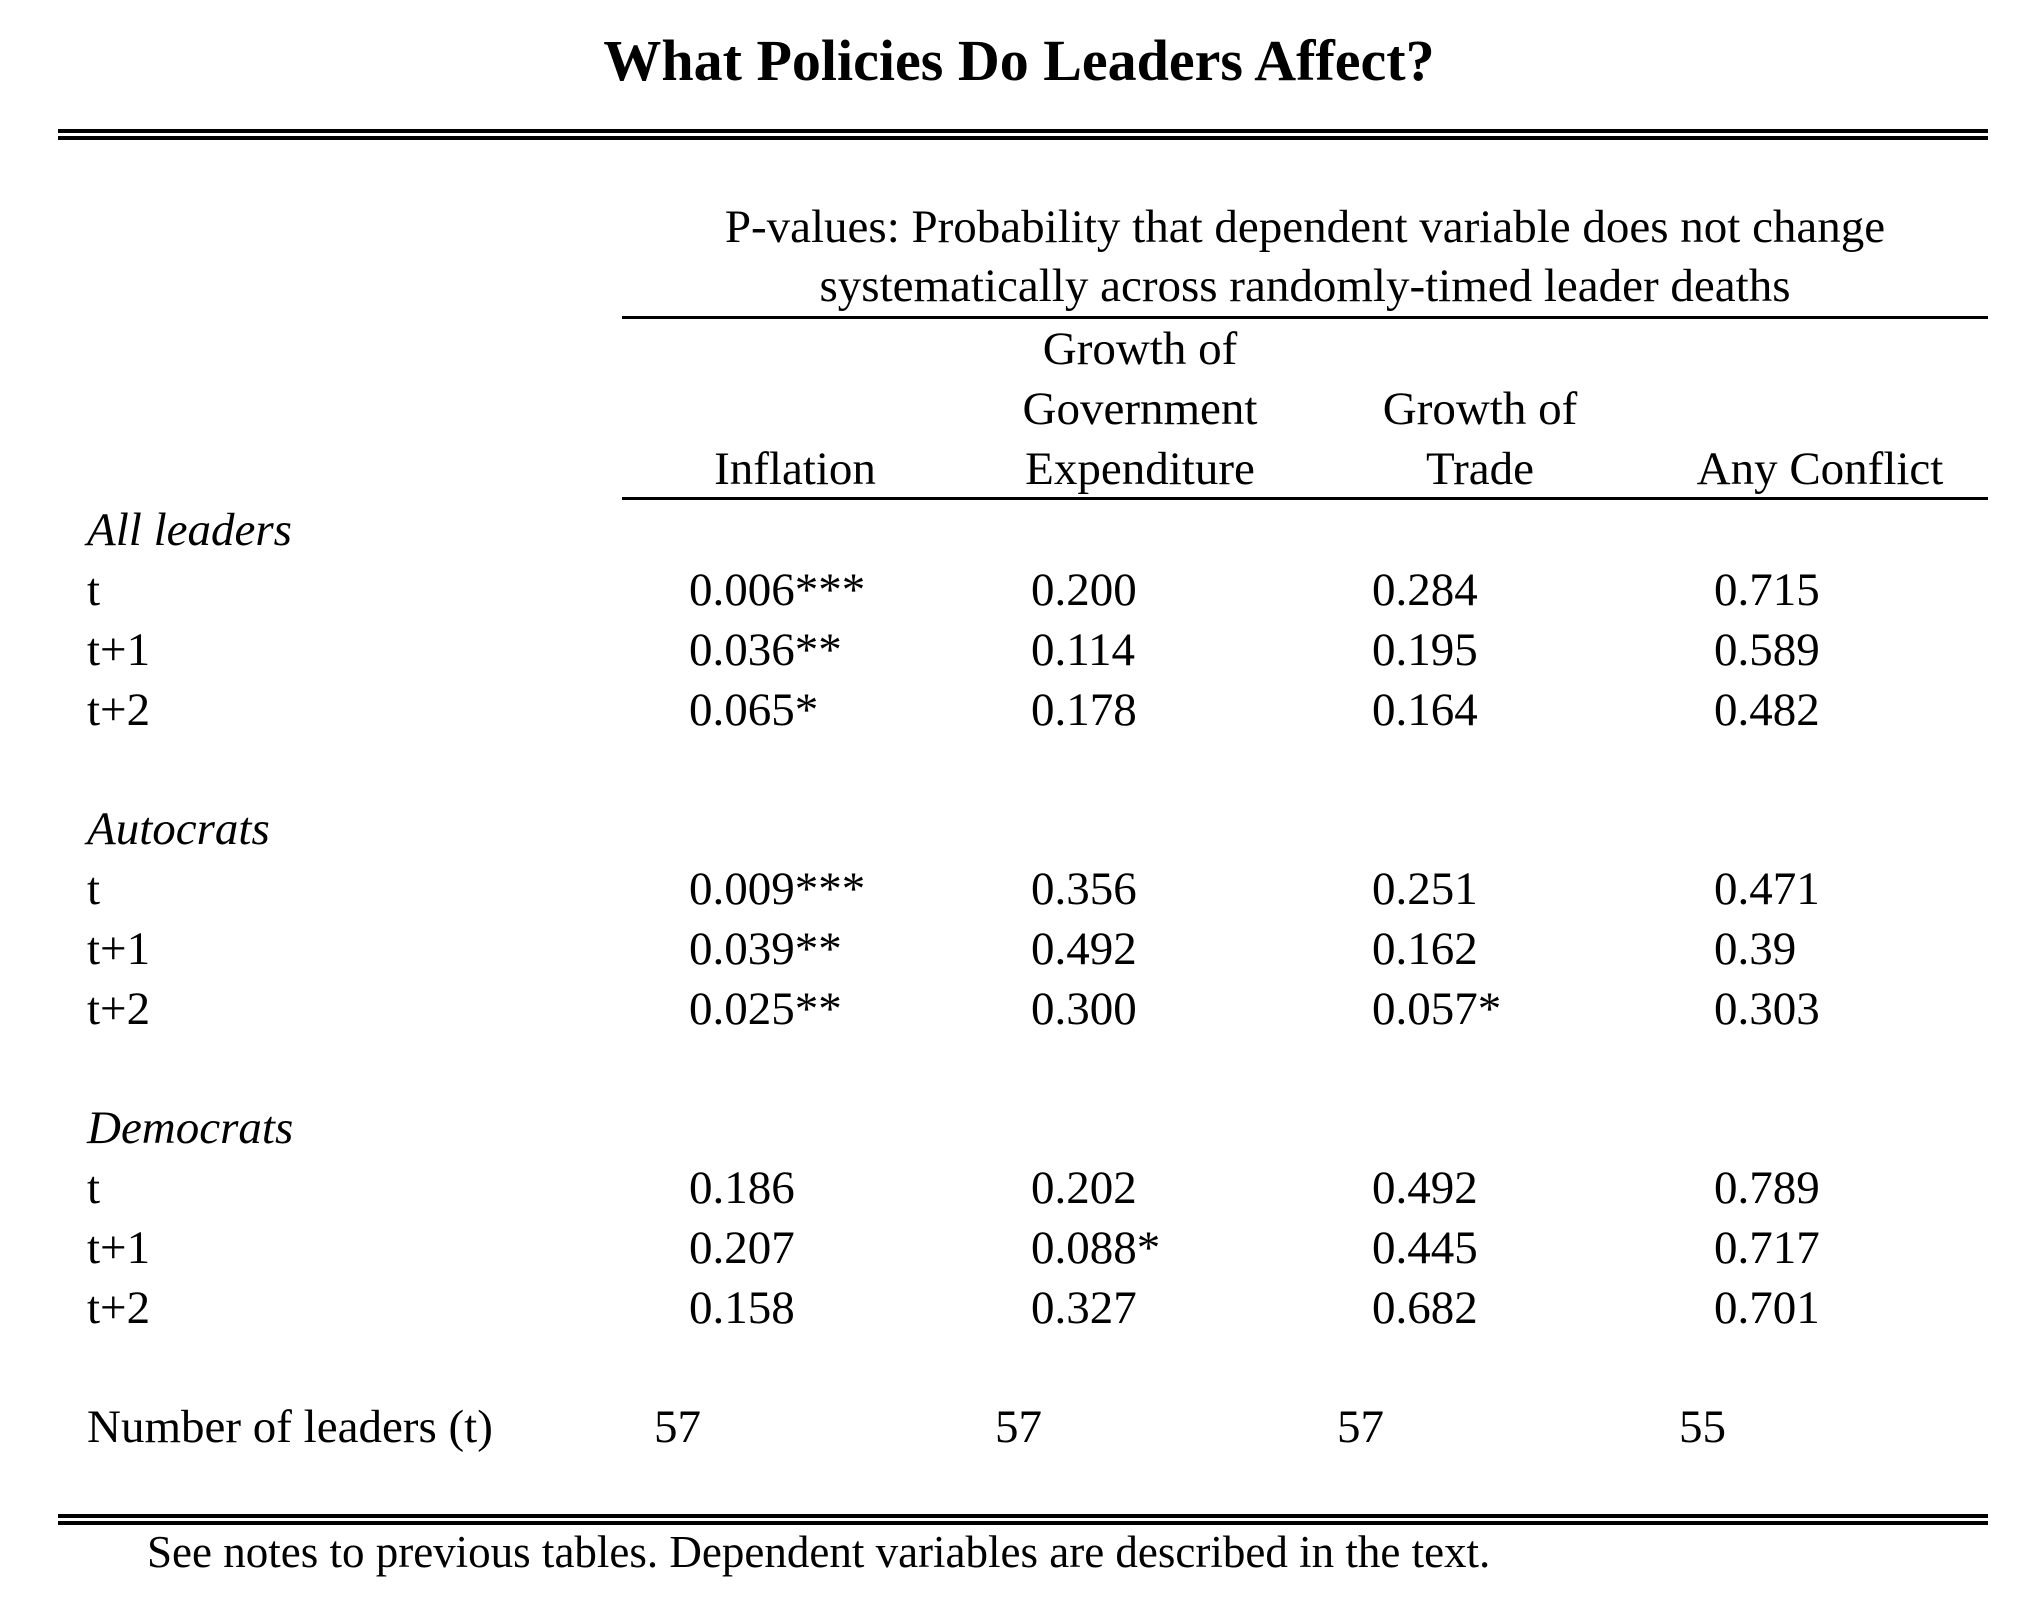 Image resolution: width=2038 pixels, height=1620 pixels. What do you see at coordinates (1755, 949) in the screenshot?
I see `cell-any-conflict: 0.39` at bounding box center [1755, 949].